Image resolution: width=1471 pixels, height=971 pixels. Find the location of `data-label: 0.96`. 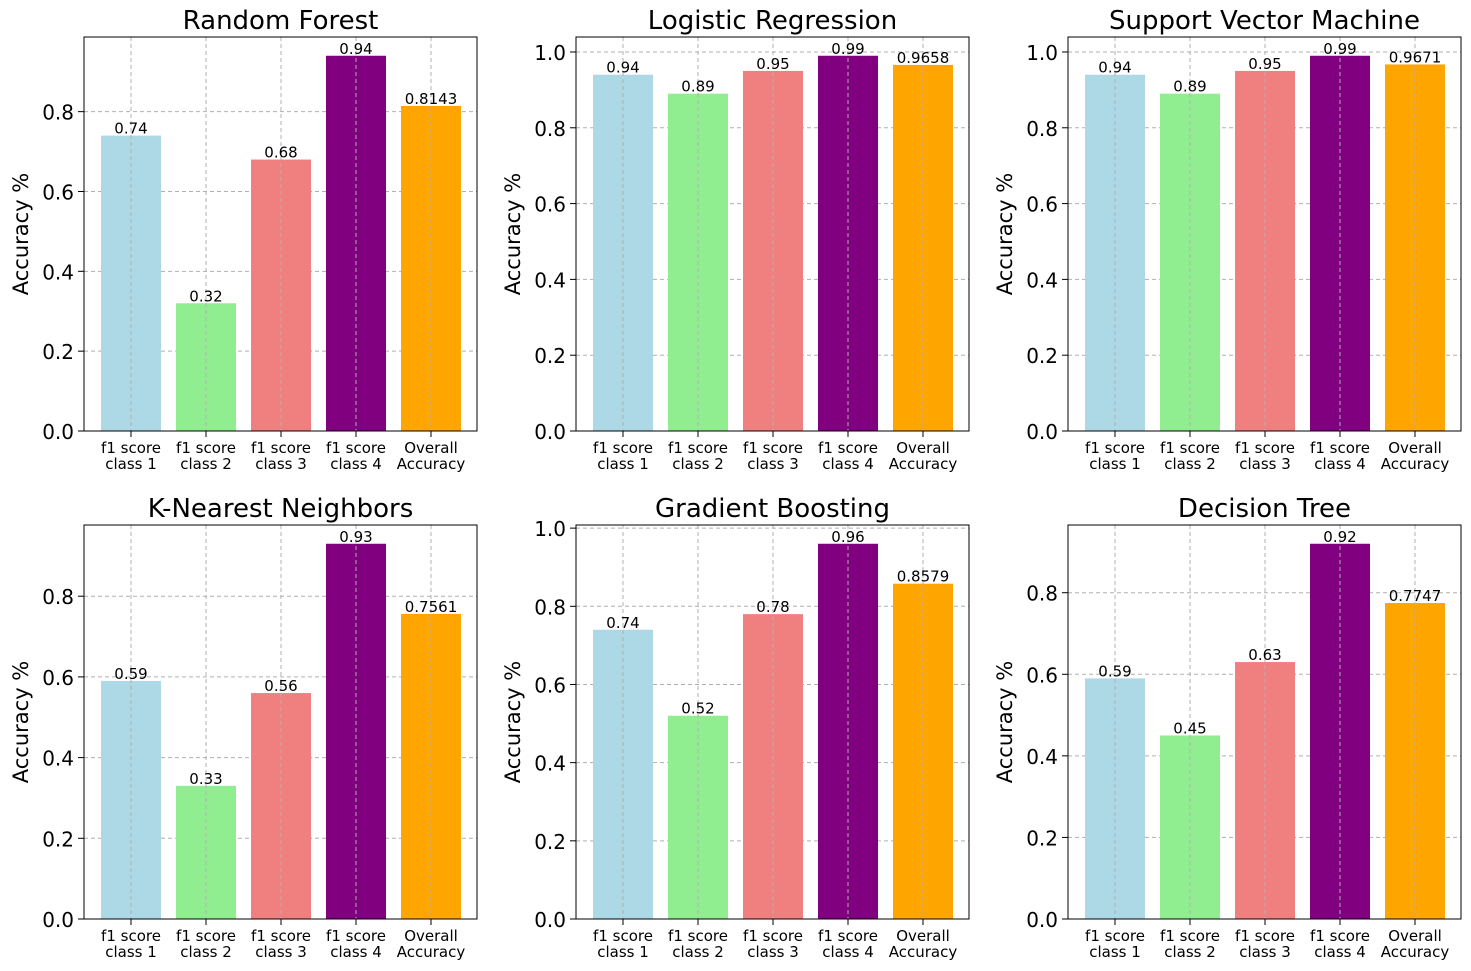

data-label: 0.96 is located at coordinates (847, 537).